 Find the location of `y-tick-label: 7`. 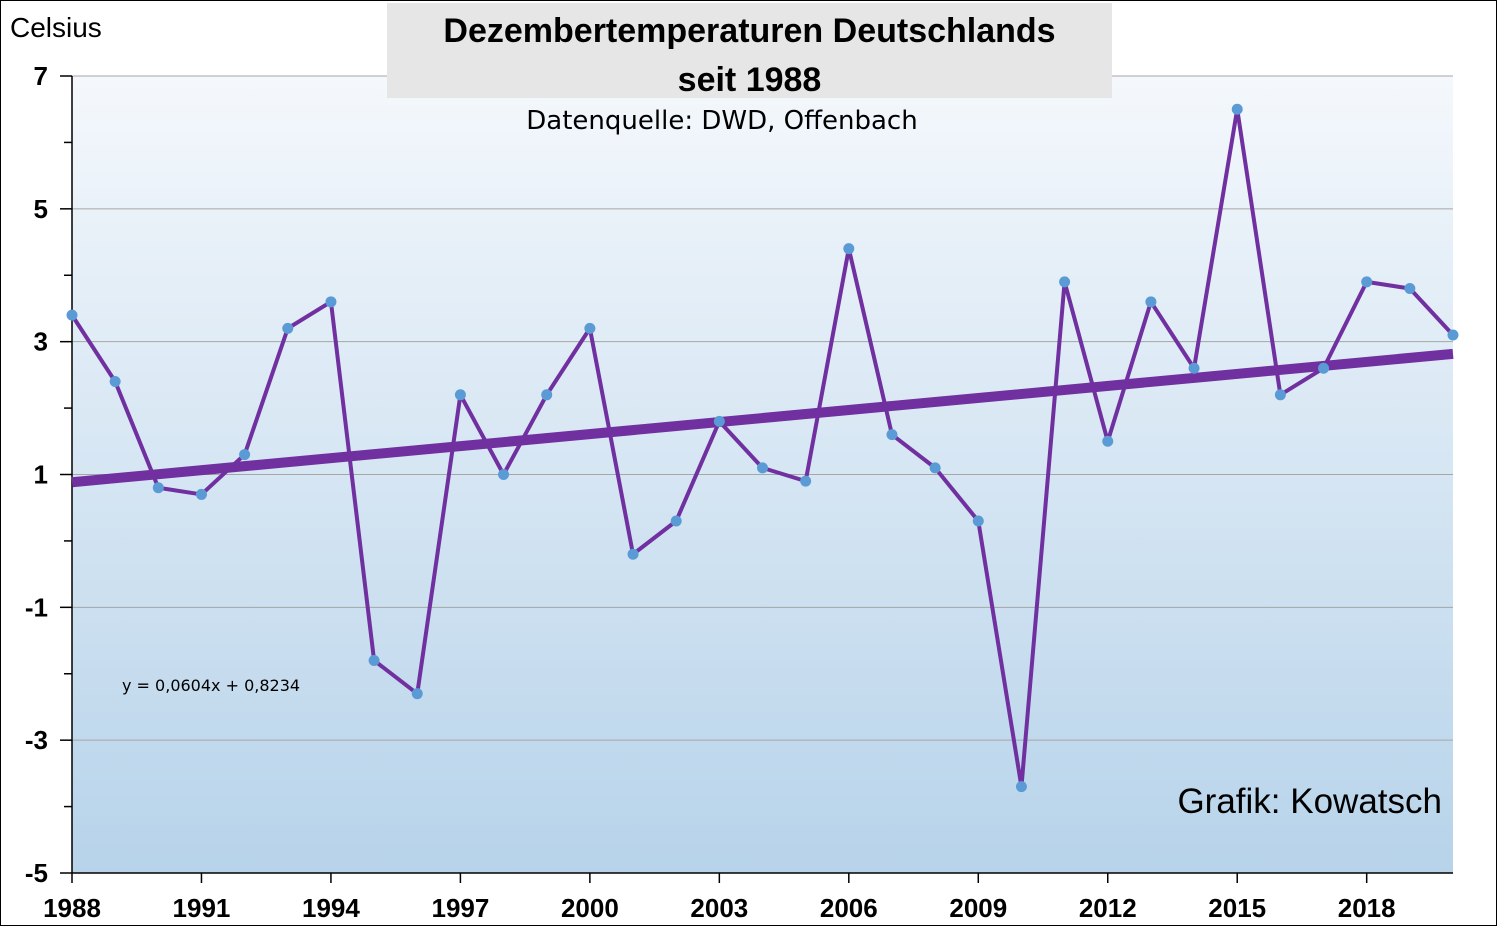

y-tick-label: 7 is located at coordinates (41, 76).